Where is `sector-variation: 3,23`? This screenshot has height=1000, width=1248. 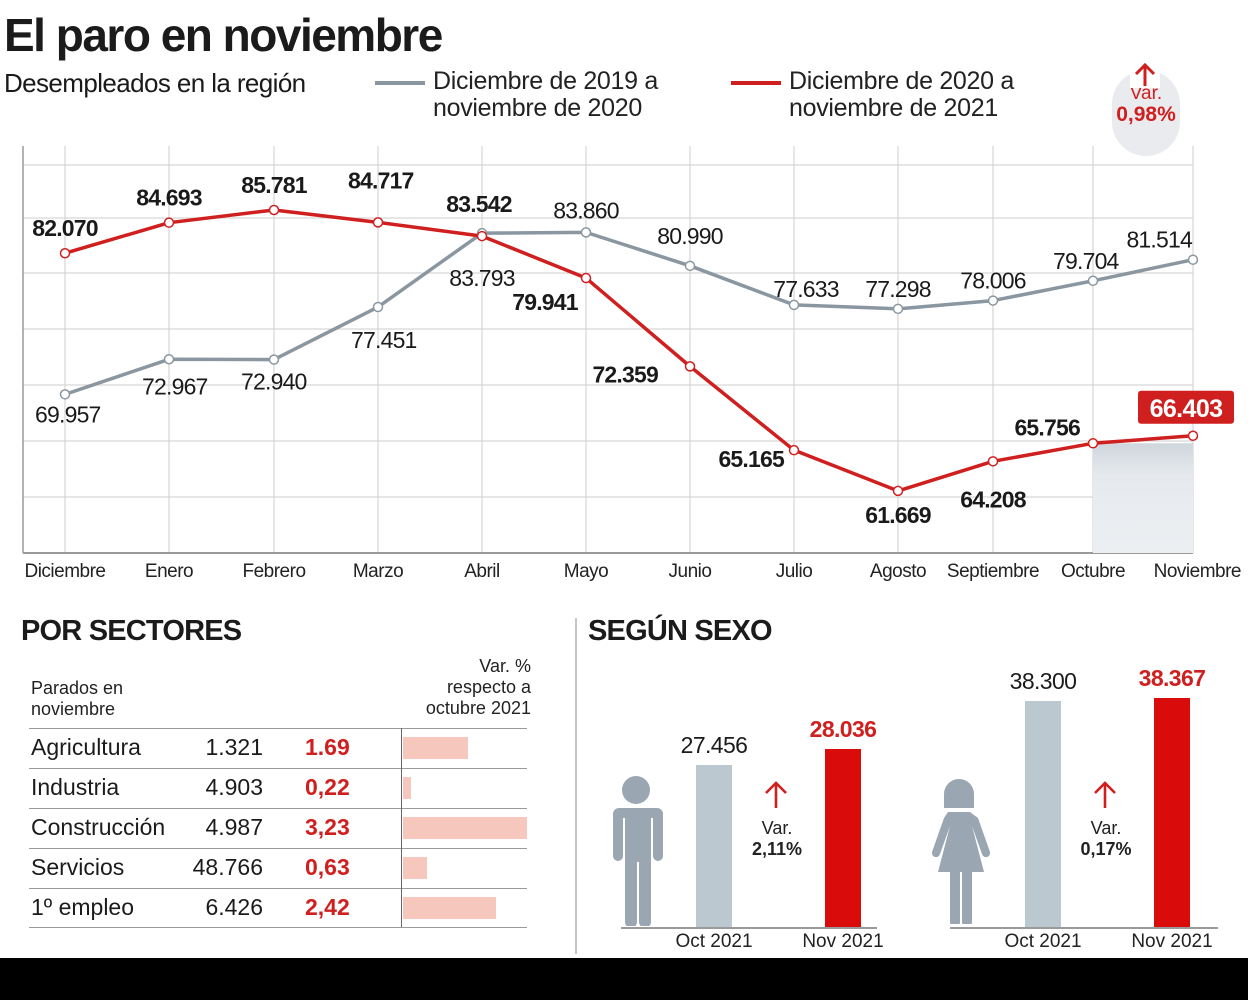
sector-variation: 3,23 is located at coordinates (327, 827).